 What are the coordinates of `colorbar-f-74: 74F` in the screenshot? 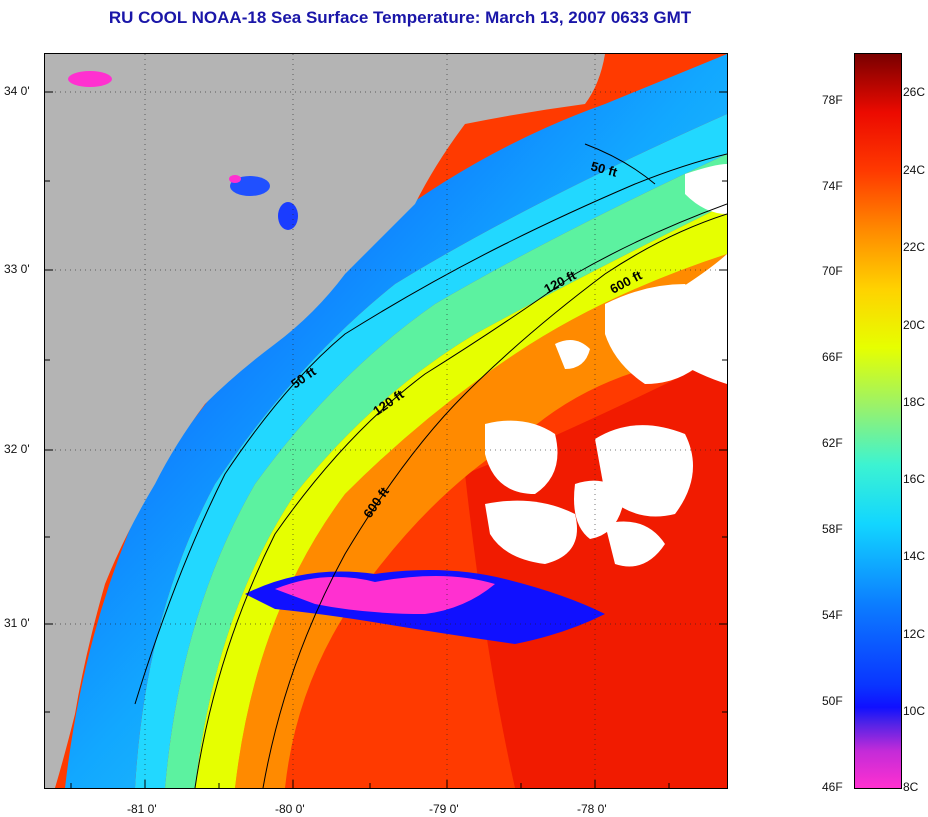 It's located at (832, 186).